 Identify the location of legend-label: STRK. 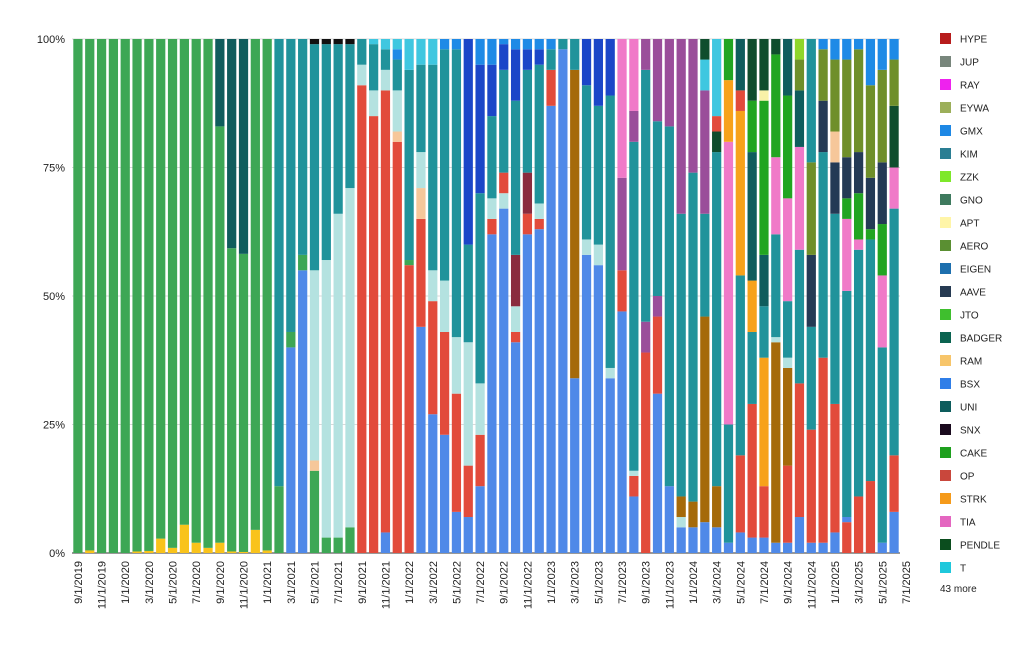
(973, 500).